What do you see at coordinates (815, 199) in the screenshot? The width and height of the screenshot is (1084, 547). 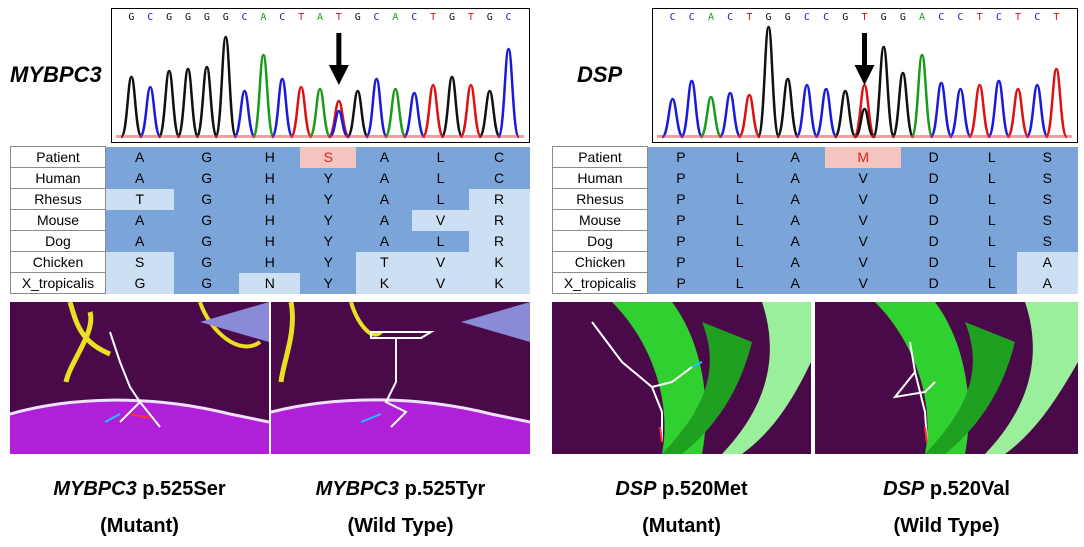 I see `alignment-row: Rhesus P L A V D L S` at bounding box center [815, 199].